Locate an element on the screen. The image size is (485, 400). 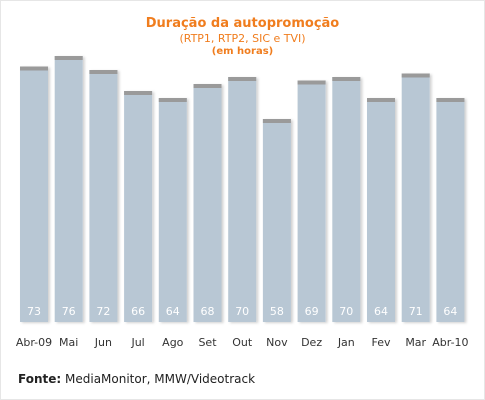
bar-mar is located at coordinates (415, 197).